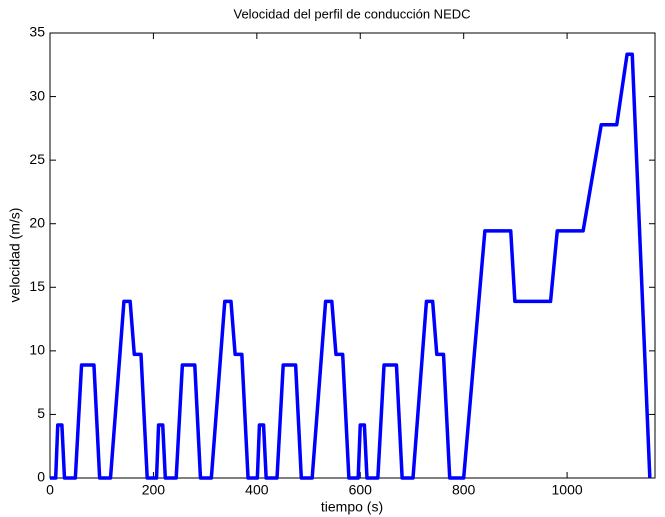 The width and height of the screenshot is (665, 517). What do you see at coordinates (37, 222) in the screenshot?
I see `y-tick-label: 20` at bounding box center [37, 222].